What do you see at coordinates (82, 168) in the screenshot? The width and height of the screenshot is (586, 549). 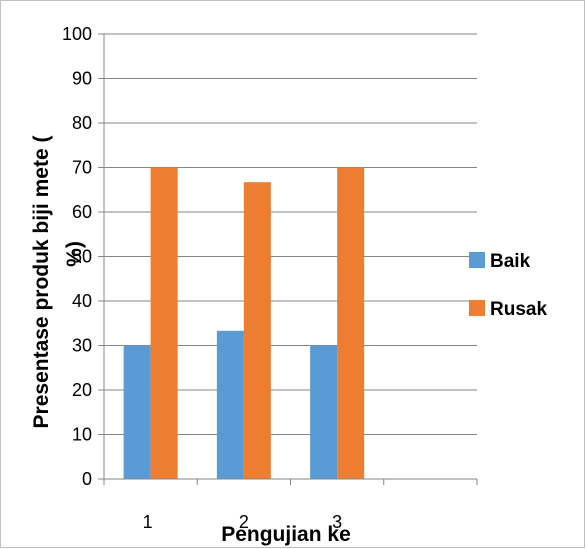 I see `y-tick-label: 70` at bounding box center [82, 168].